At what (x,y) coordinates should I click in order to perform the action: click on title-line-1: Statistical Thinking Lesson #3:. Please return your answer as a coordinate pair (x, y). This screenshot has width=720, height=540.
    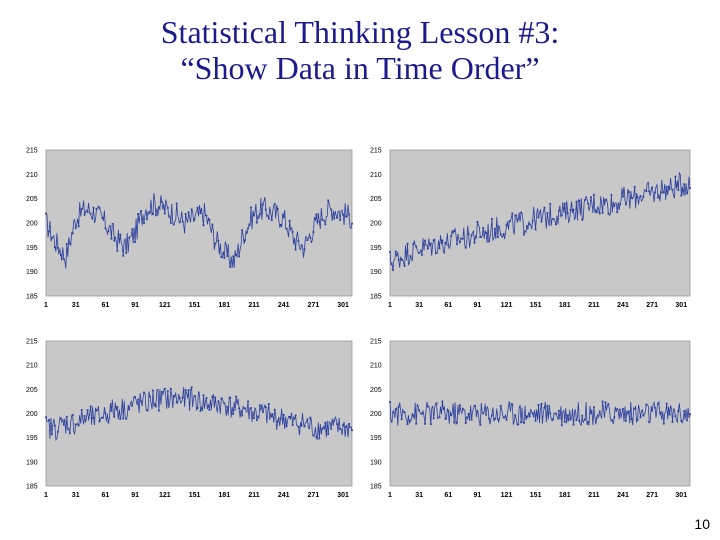
    Looking at the image, I should click on (360, 32).